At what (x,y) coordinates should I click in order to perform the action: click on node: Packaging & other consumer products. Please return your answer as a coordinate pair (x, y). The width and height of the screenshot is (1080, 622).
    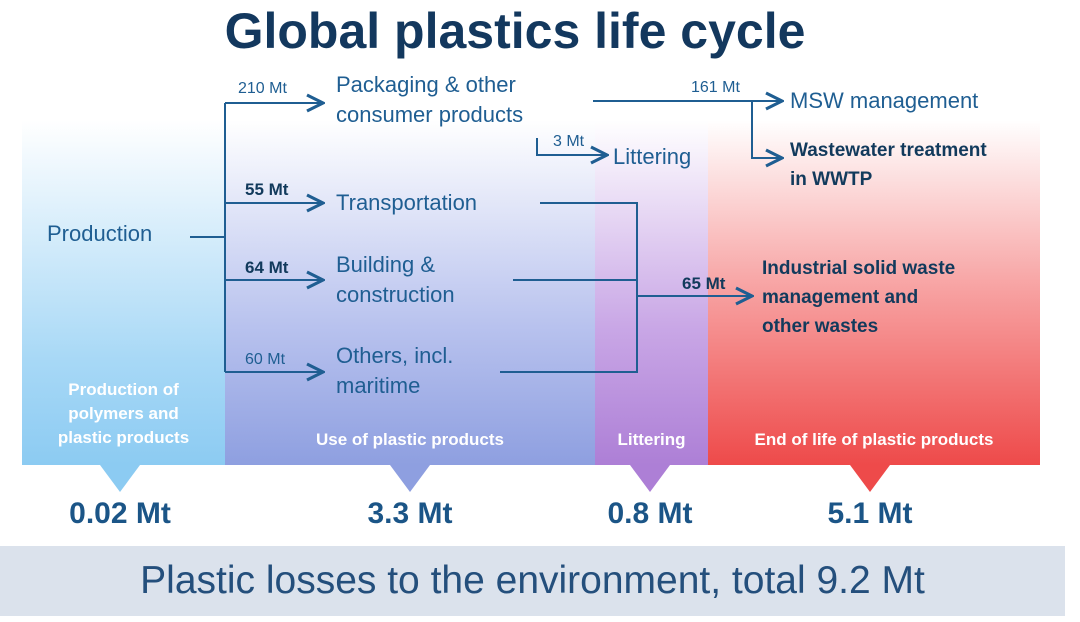
    Looking at the image, I should click on (430, 99).